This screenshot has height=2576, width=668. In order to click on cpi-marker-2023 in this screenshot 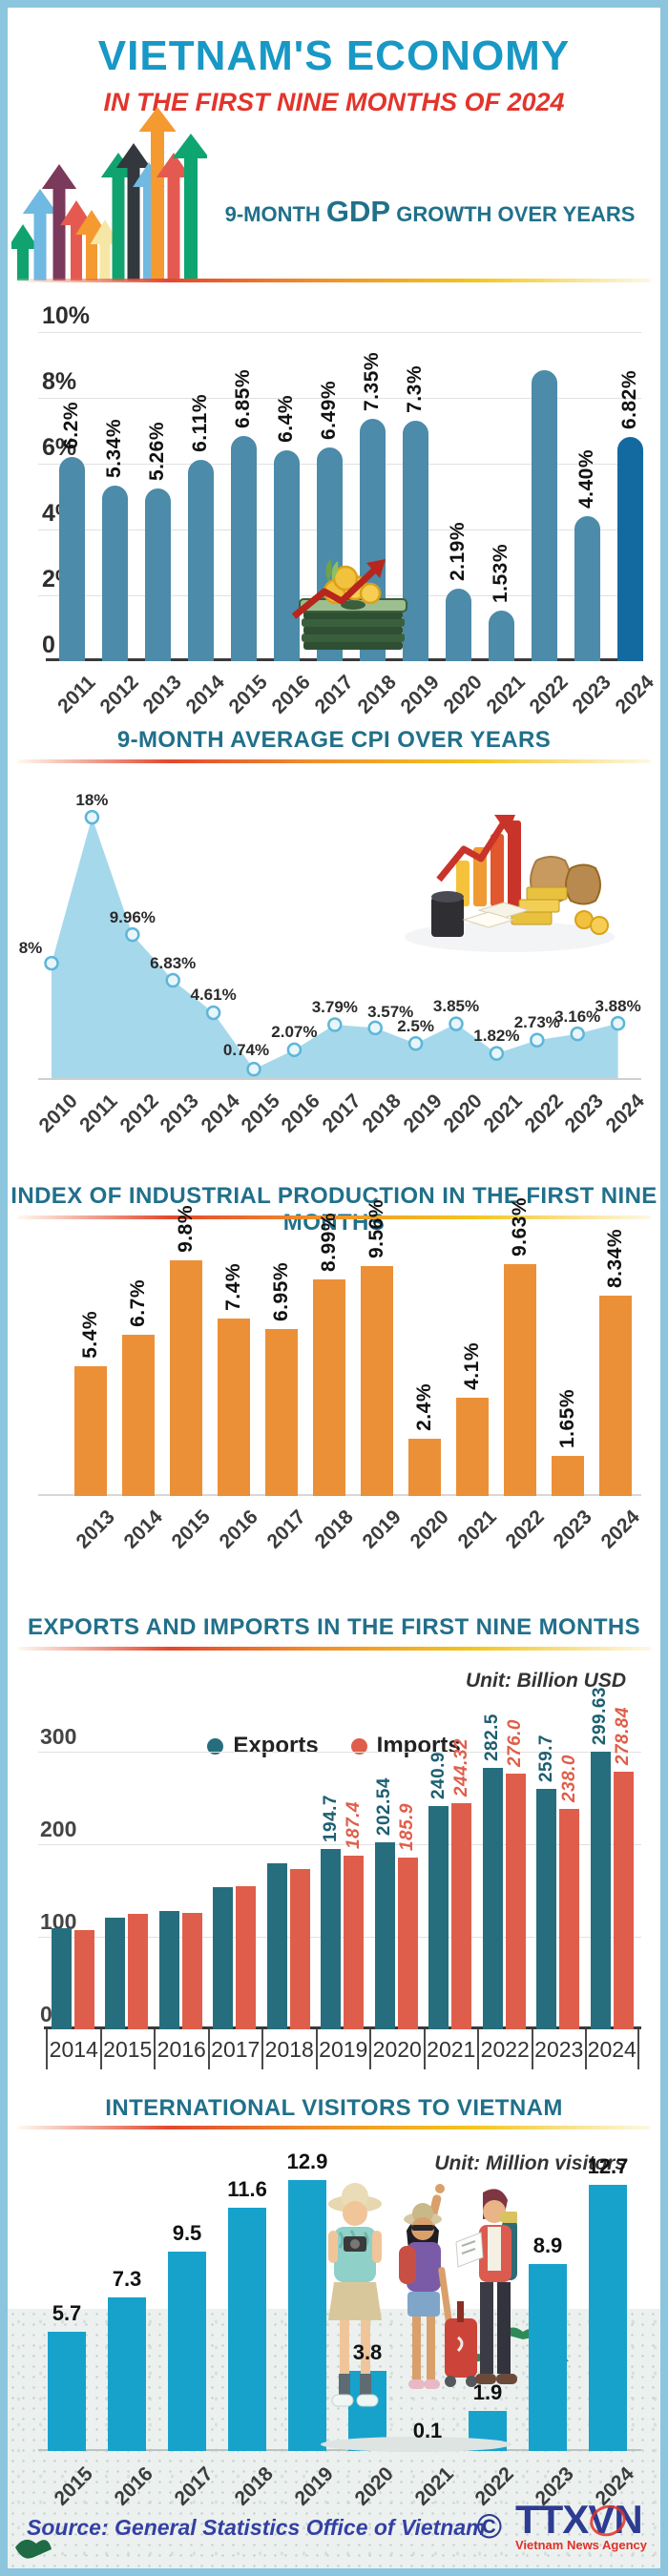, I will do `click(577, 1034)`.